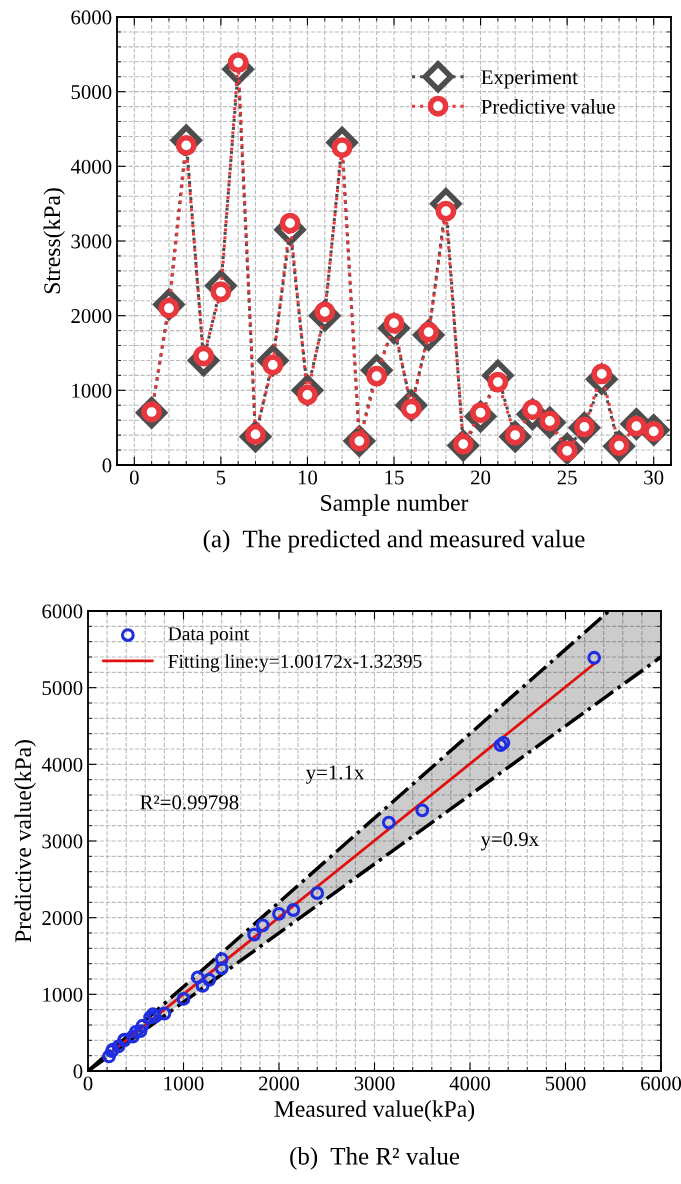 This screenshot has width=681, height=1184. What do you see at coordinates (184, 1083) in the screenshot?
I see `x-tick-label: 1000` at bounding box center [184, 1083].